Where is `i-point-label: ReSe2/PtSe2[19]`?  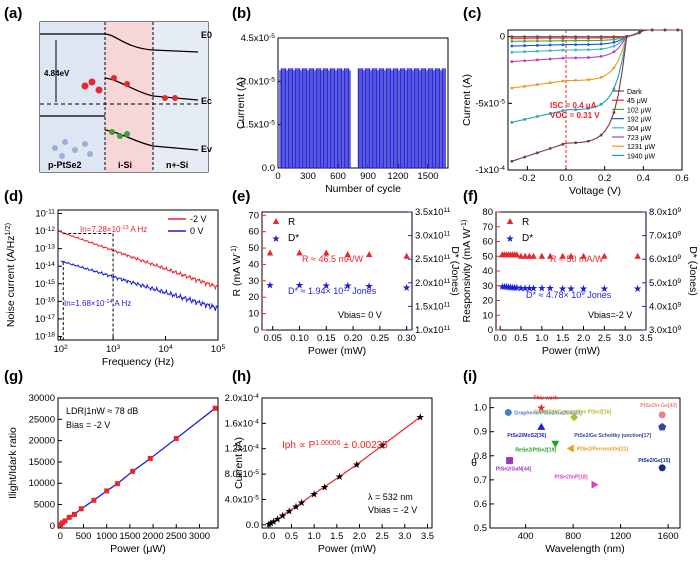
i-point-label: ReSe2/PtSe2[19] is located at coordinates (535, 451).